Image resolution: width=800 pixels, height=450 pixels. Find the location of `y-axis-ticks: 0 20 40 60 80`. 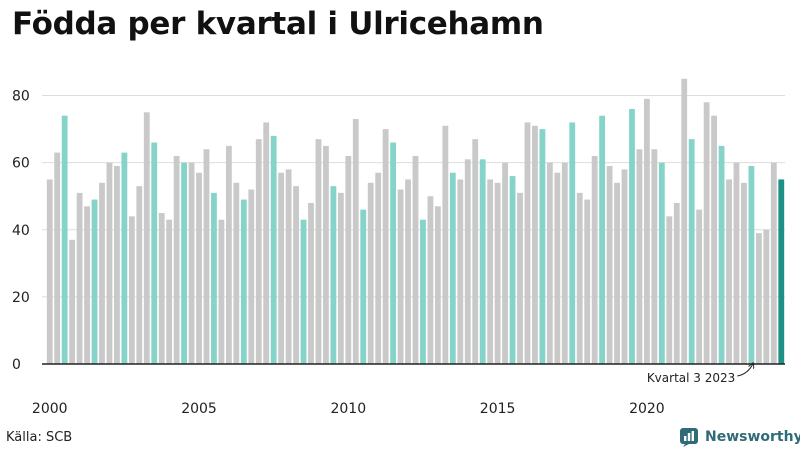

y-axis-ticks: 0 20 40 60 80 is located at coordinates (21, 231).